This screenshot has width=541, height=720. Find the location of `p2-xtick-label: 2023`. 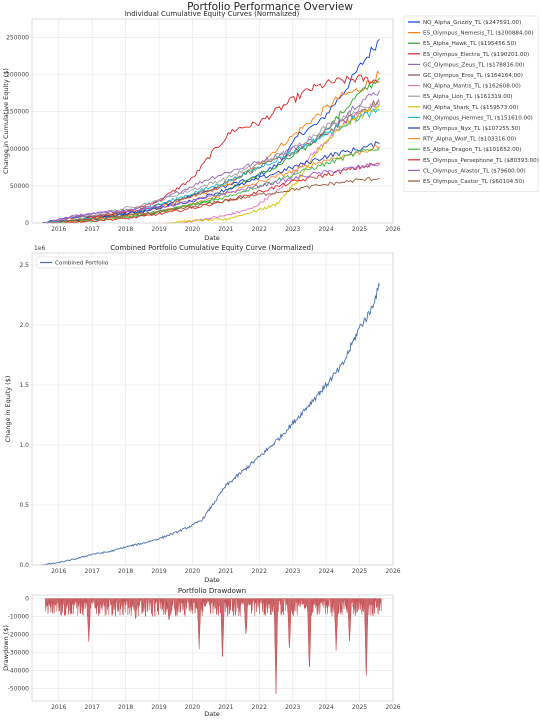

p2-xtick-label: 2023 is located at coordinates (292, 571).